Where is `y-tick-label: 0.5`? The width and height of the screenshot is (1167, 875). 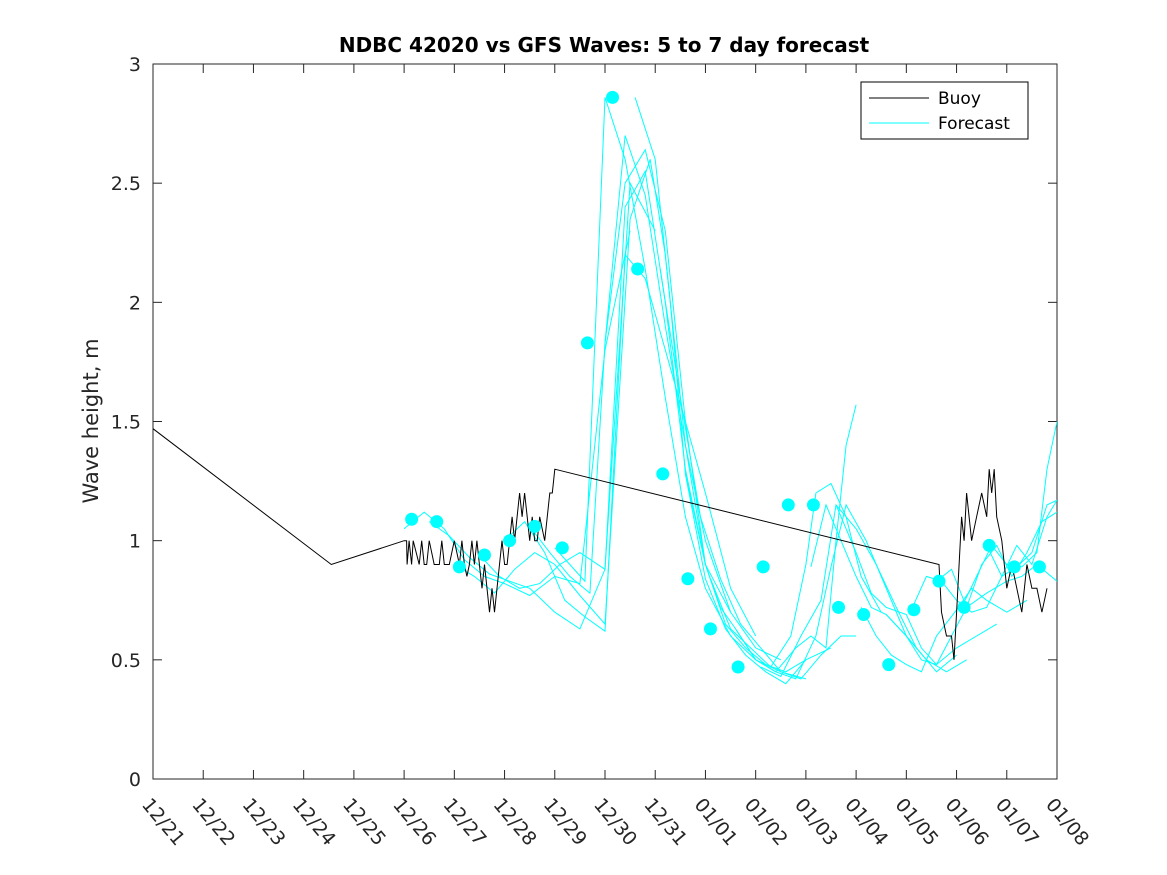 y-tick-label: 0.5 is located at coordinates (126, 661).